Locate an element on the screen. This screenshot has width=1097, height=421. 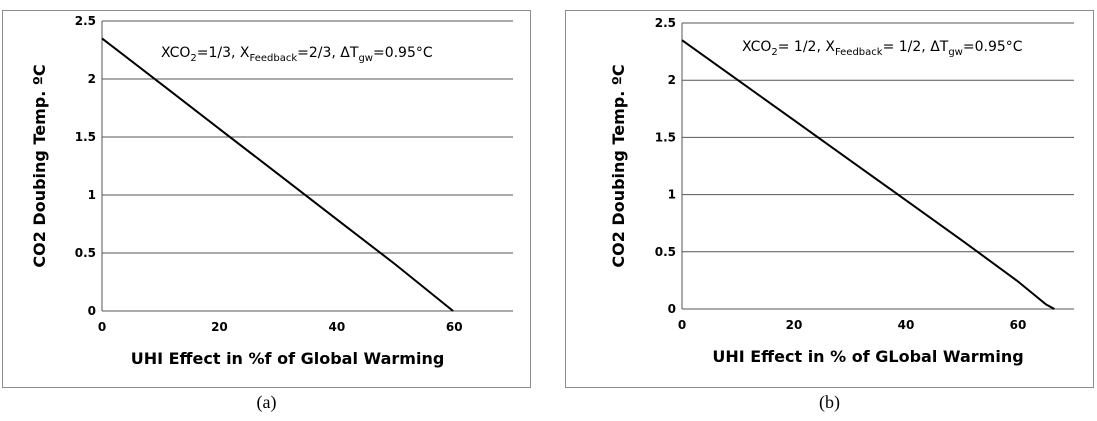
annotation-text: = 1/2, X is located at coordinates (807, 47).